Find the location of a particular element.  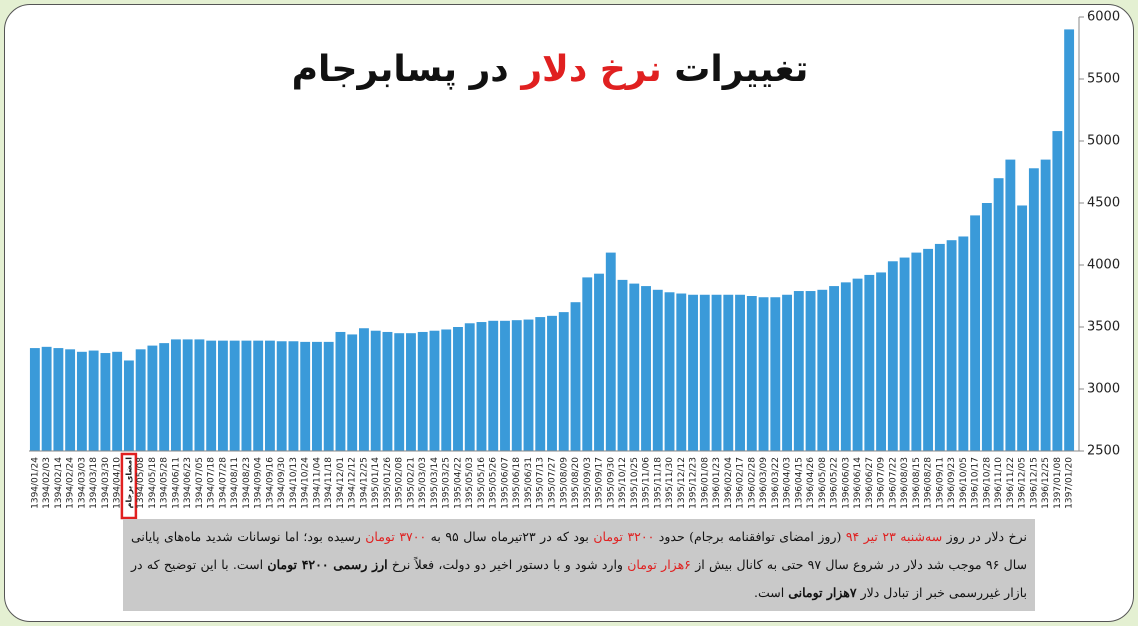

x-tick-label: 1395/12/23 is located at coordinates (694, 483).